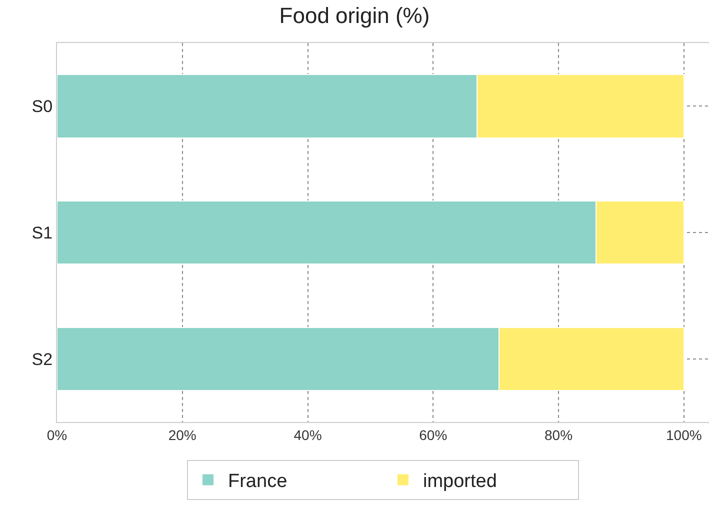  What do you see at coordinates (354, 15) in the screenshot?
I see `chart-title: Food origin (%)` at bounding box center [354, 15].